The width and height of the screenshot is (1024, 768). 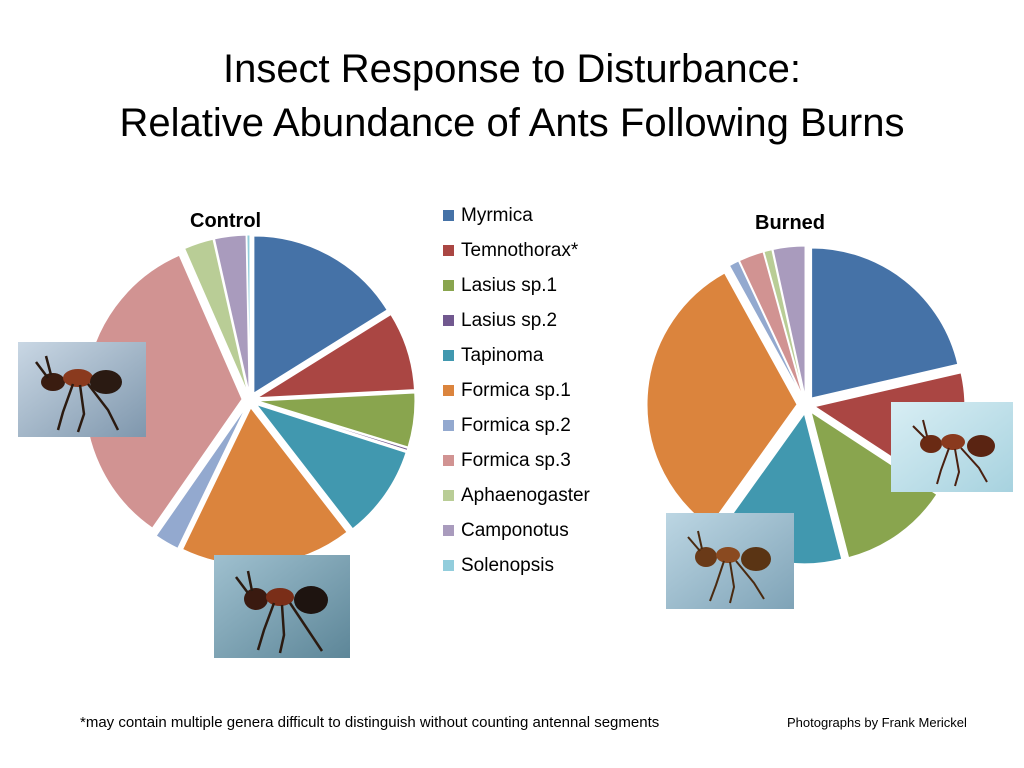 I want to click on legend-label: Formica sp.3, so click(x=516, y=460).